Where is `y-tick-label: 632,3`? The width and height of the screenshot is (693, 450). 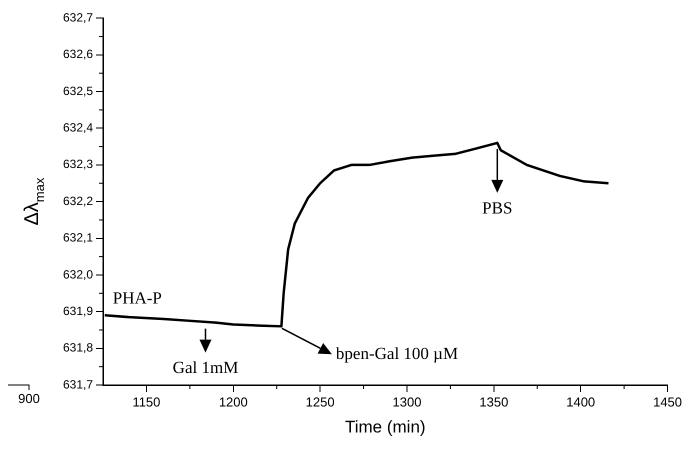
y-tick-label: 632,3 is located at coordinates (78, 164).